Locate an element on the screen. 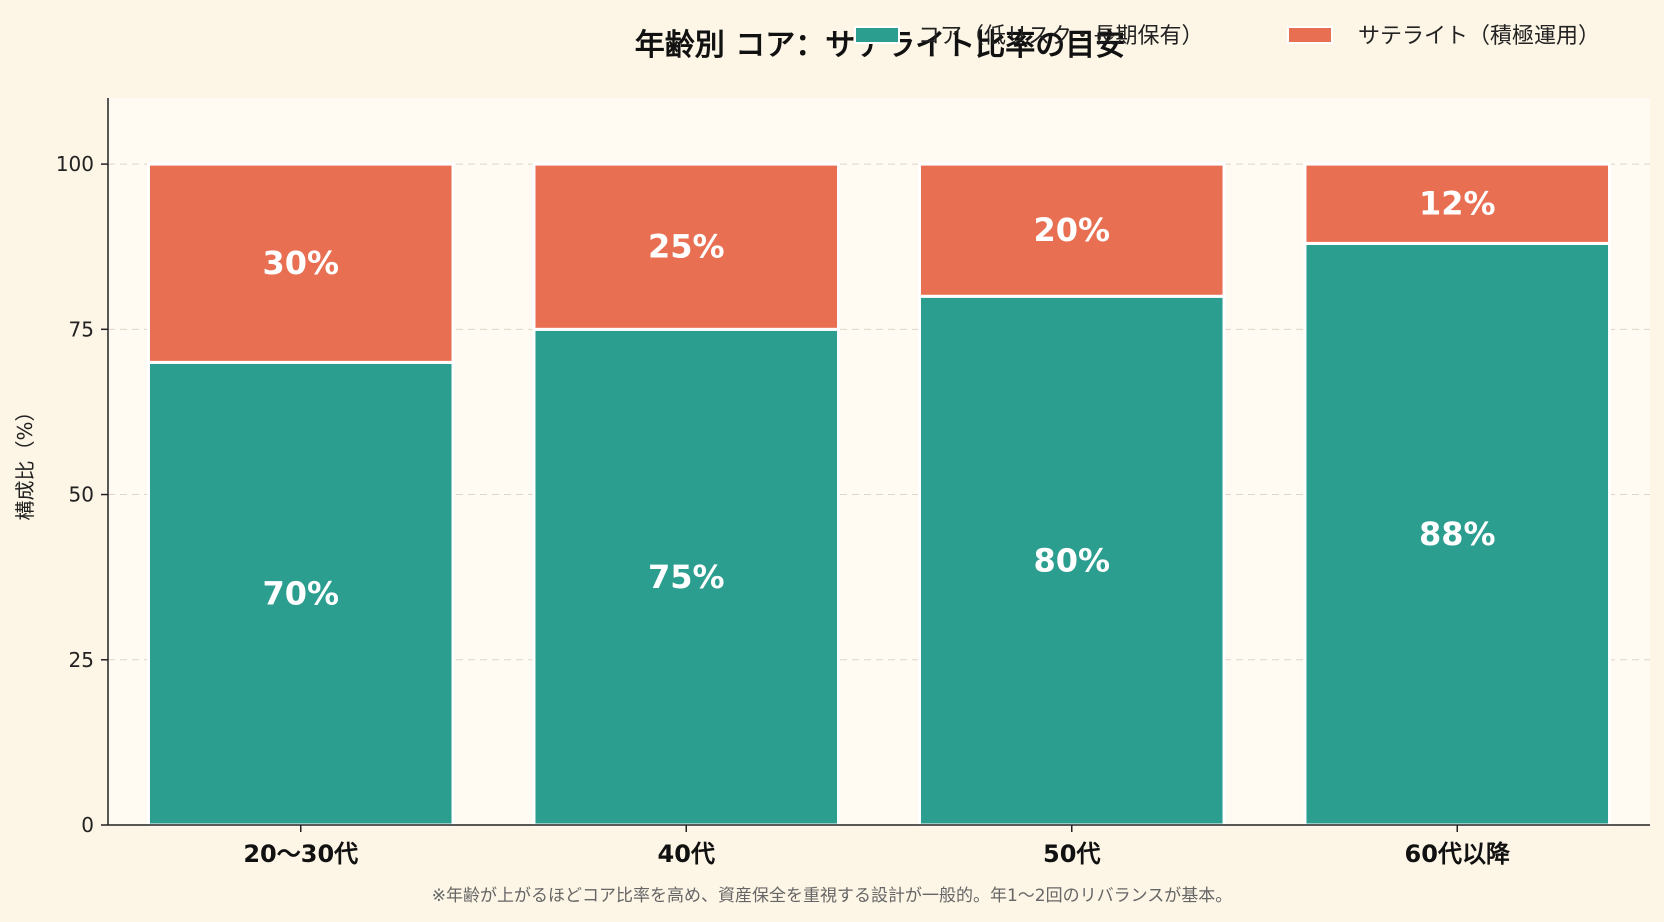 The height and width of the screenshot is (922, 1664). y-ticks: 0 25 50 75 100 is located at coordinates (82, 494).